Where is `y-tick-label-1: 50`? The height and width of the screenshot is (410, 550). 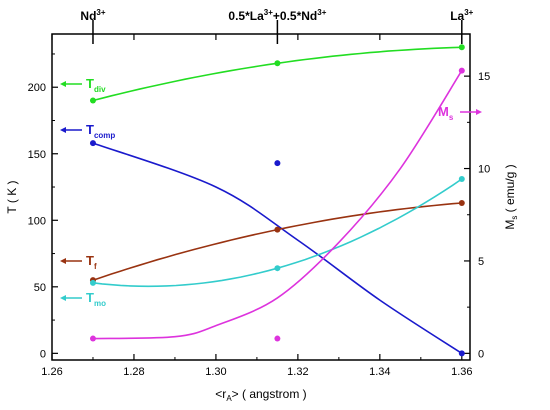
y-tick-label-1: 50 is located at coordinates (40, 288).